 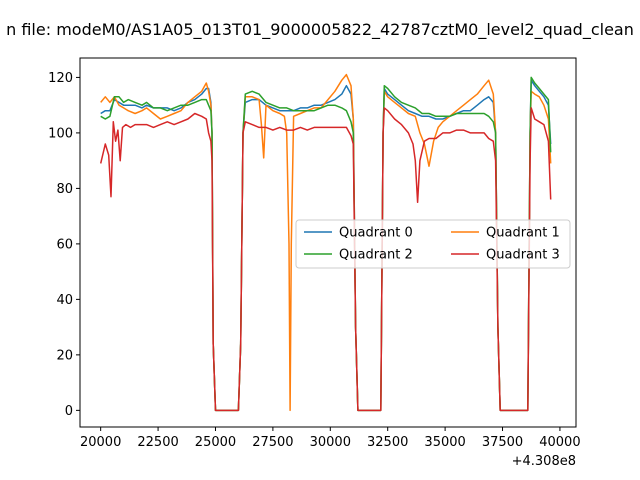 What do you see at coordinates (502, 442) in the screenshot?
I see `x-tick-label: 37500` at bounding box center [502, 442].